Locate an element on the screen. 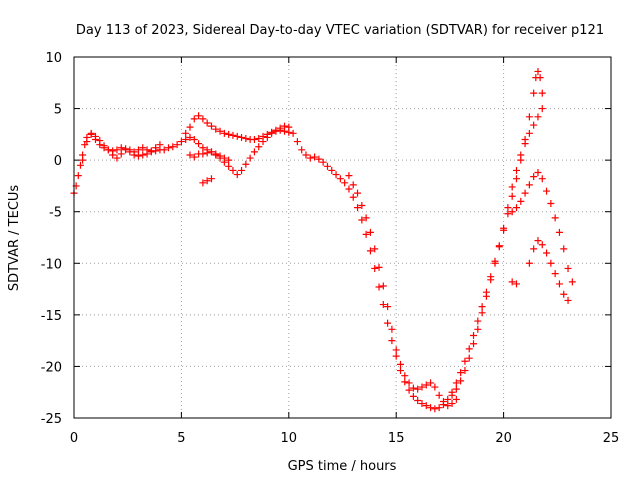  series-arc-late-b is located at coordinates (540, 270).